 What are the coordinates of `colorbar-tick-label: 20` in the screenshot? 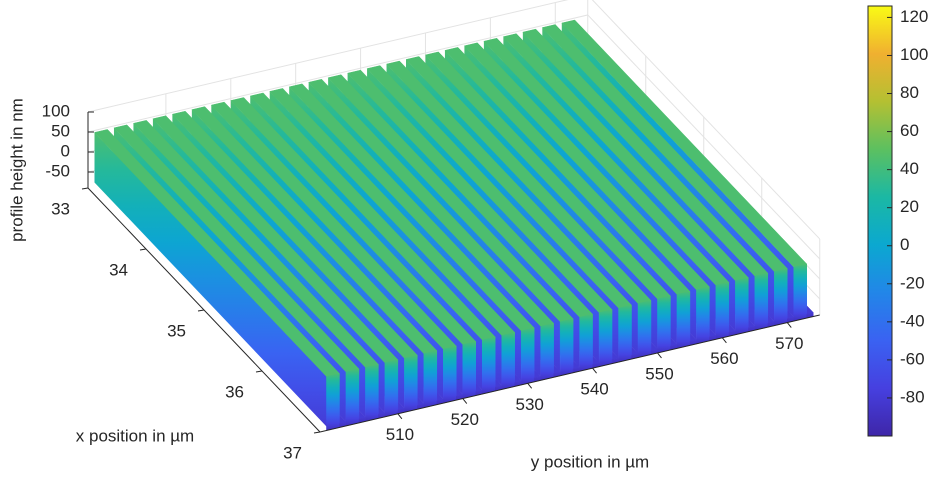 It's located at (909, 206).